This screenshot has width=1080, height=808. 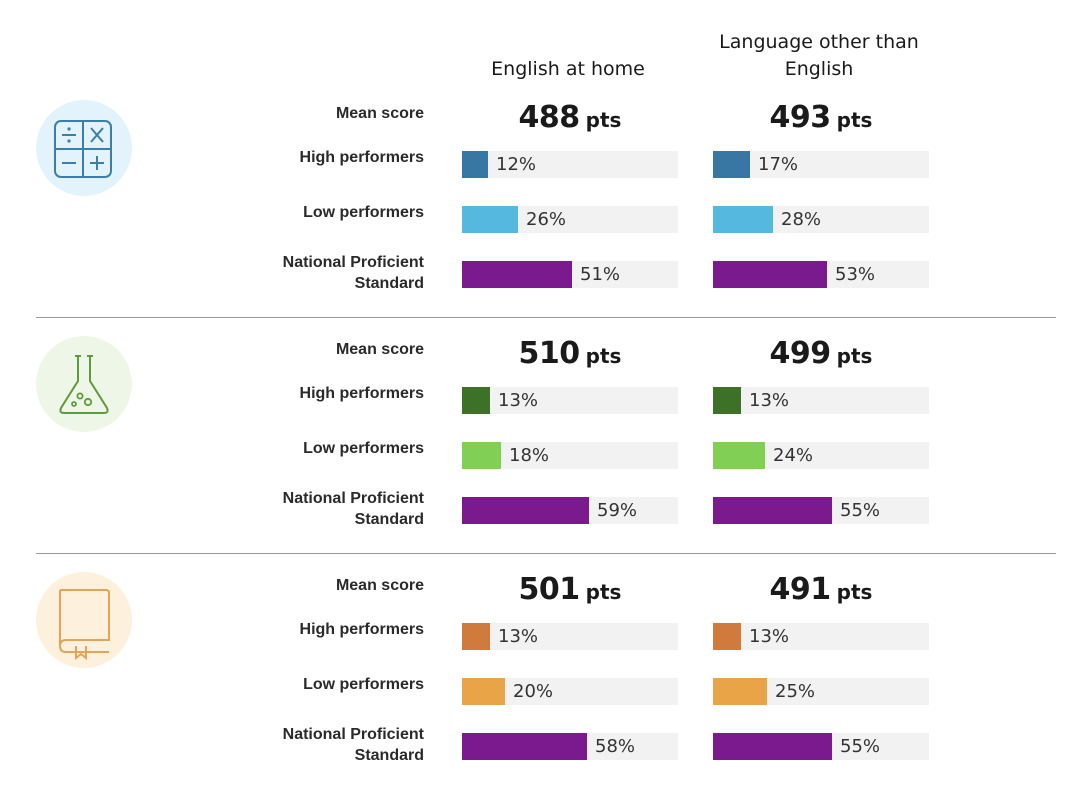 What do you see at coordinates (568, 69) in the screenshot?
I see `column-header-english: English at home` at bounding box center [568, 69].